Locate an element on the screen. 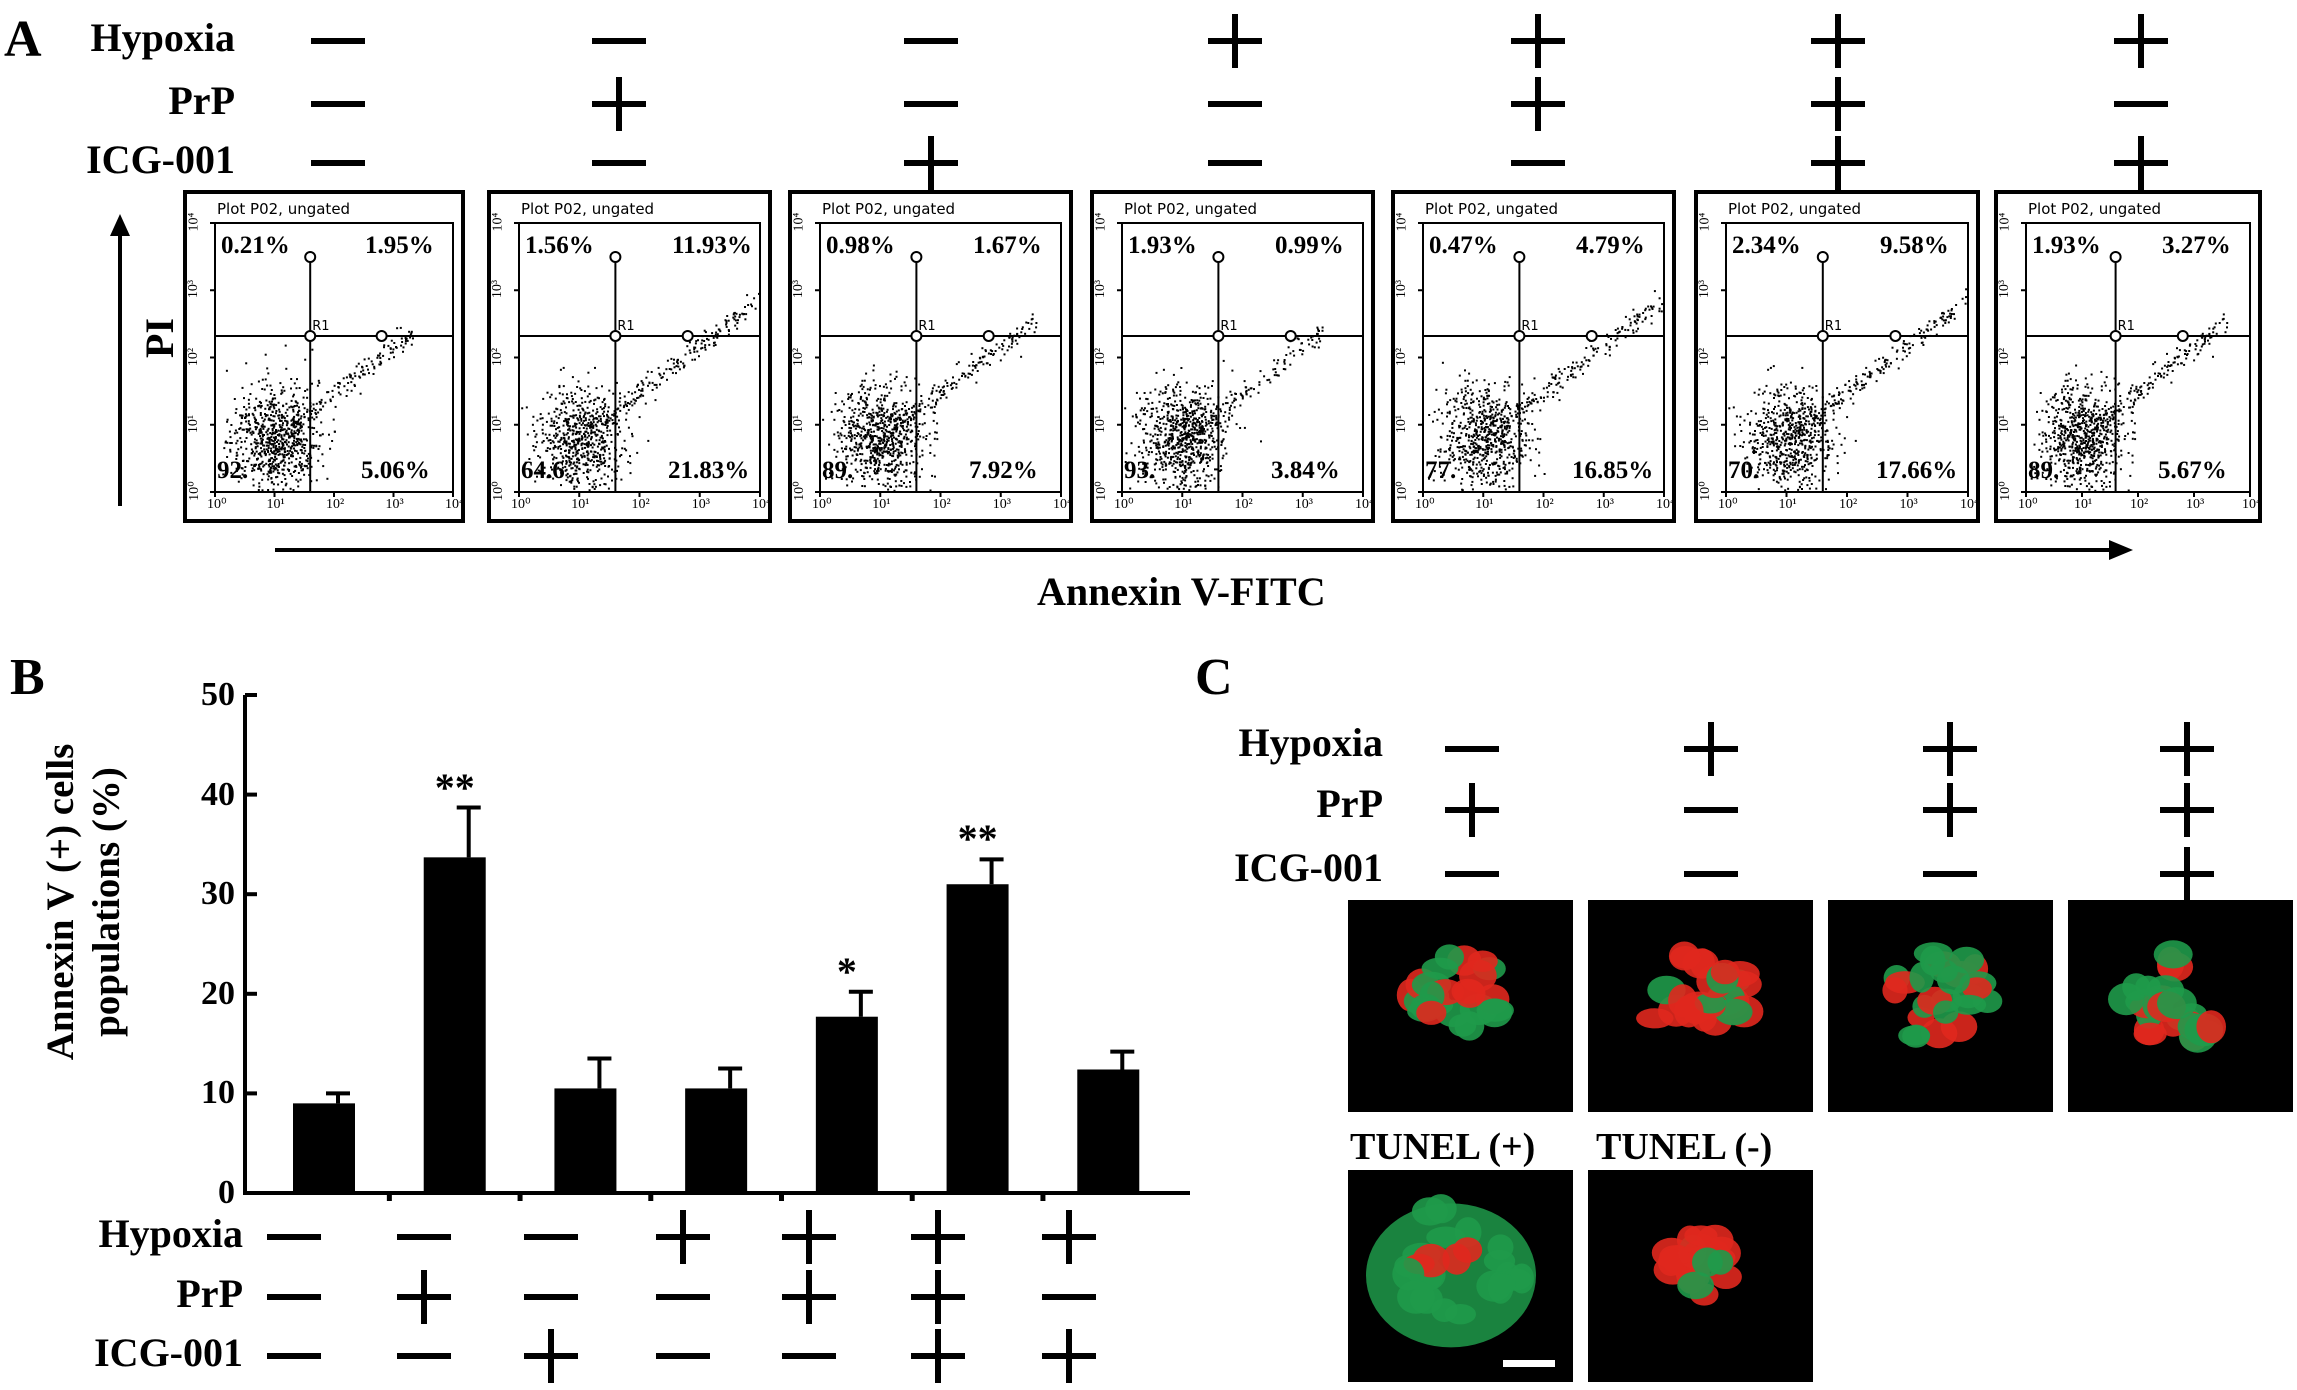 This screenshot has width=2297, height=1390. quadrant-percentage: 3.84% is located at coordinates (1305, 470).